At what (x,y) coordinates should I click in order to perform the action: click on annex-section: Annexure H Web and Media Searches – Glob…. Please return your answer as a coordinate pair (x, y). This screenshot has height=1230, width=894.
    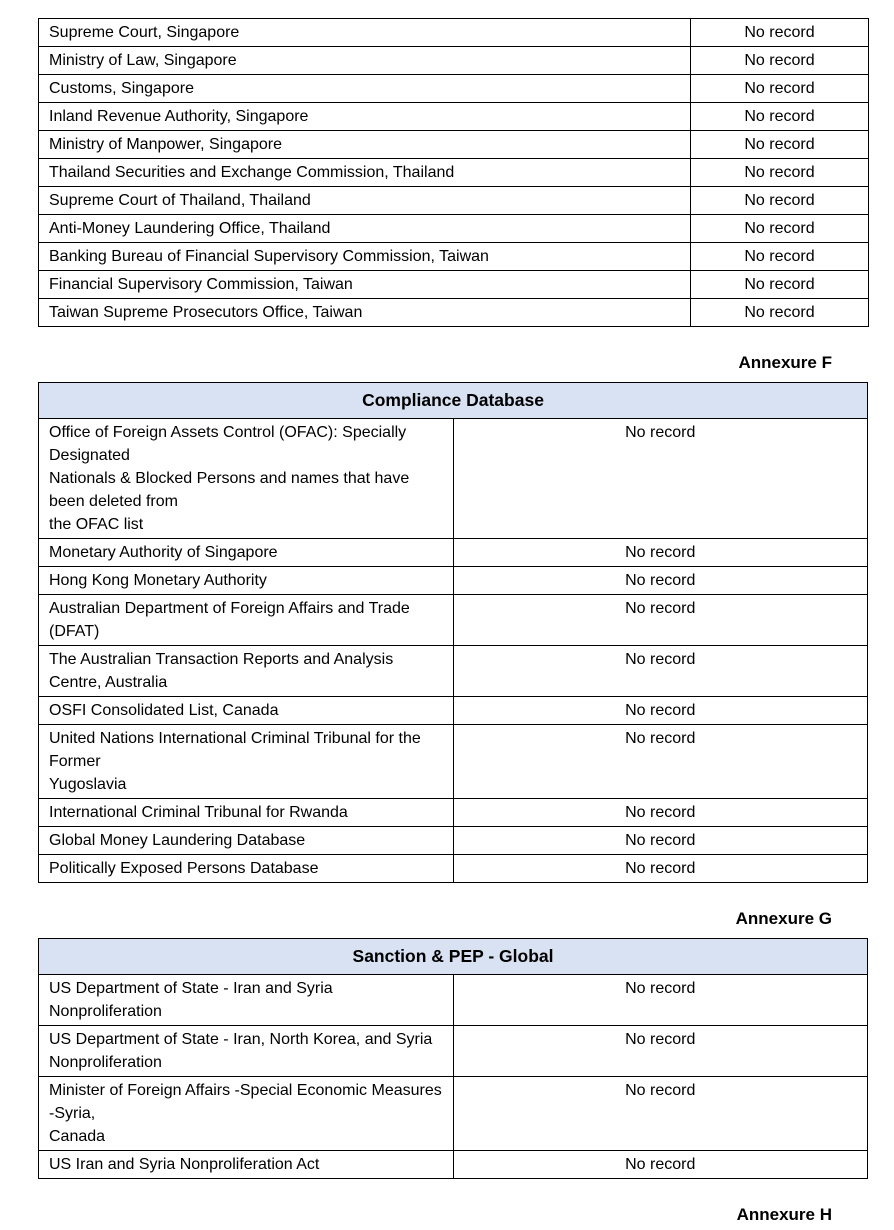
    Looking at the image, I should click on (453, 1217).